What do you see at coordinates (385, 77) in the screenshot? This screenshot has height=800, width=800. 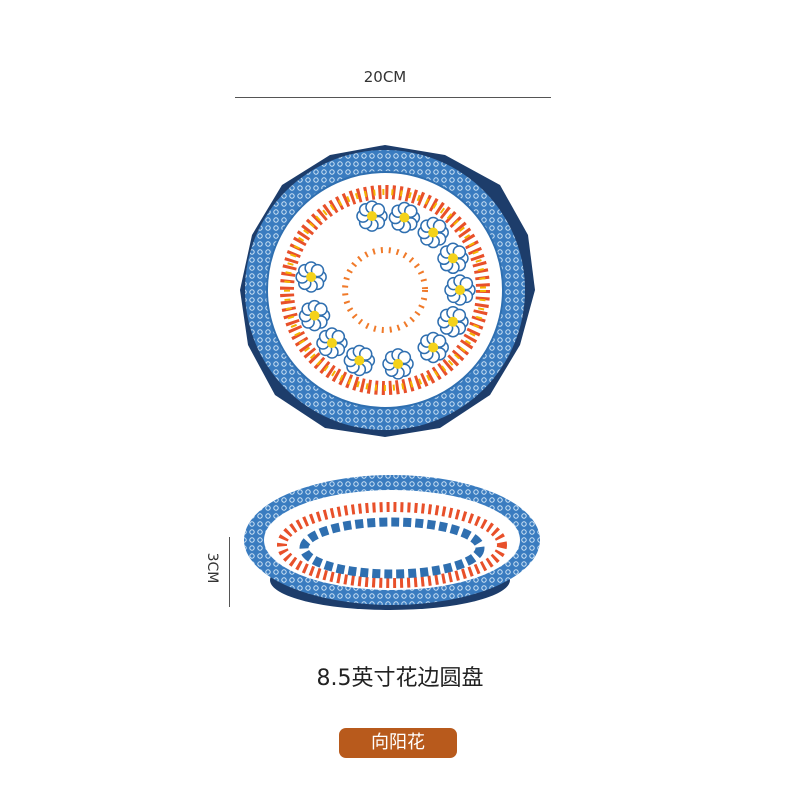 I see `width-dimension-label: 20CM` at bounding box center [385, 77].